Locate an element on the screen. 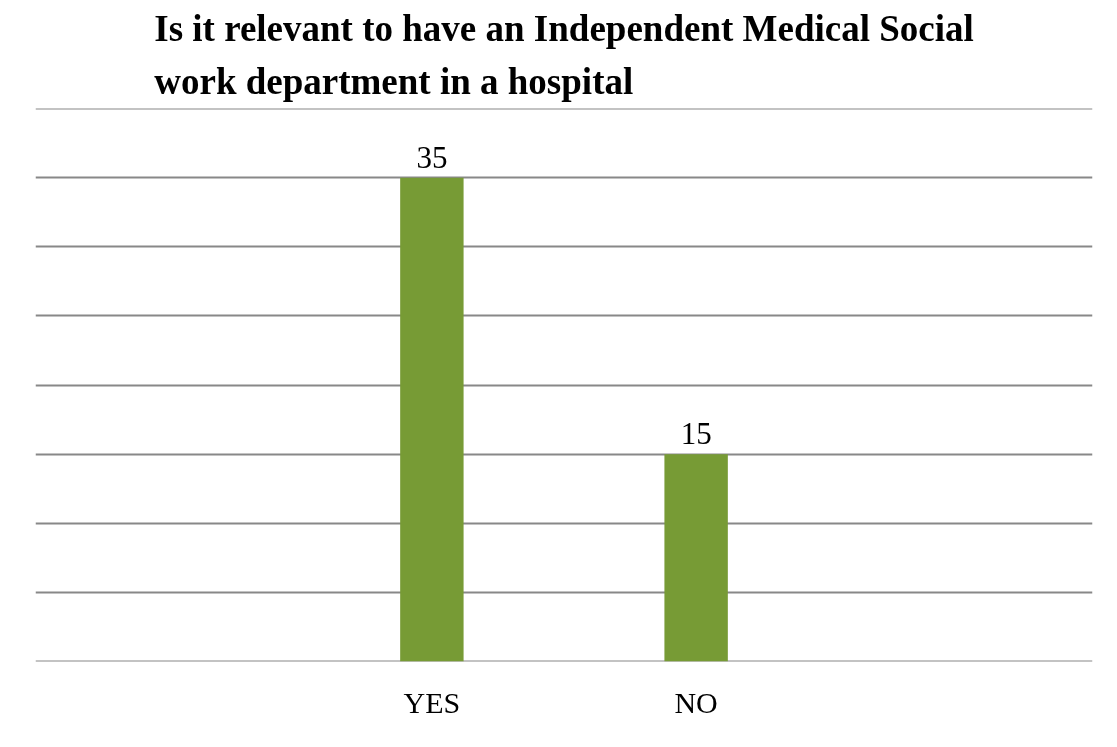 Image resolution: width=1117 pixels, height=747 pixels. x-tick-label: YES is located at coordinates (432, 702).